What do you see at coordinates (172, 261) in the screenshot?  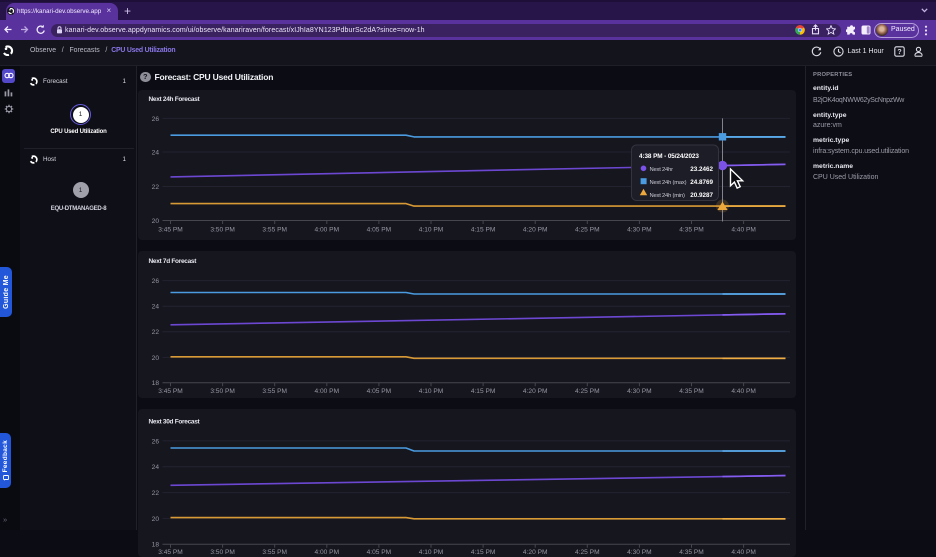 I see `svg-text: Next 7d Forecast` at bounding box center [172, 261].